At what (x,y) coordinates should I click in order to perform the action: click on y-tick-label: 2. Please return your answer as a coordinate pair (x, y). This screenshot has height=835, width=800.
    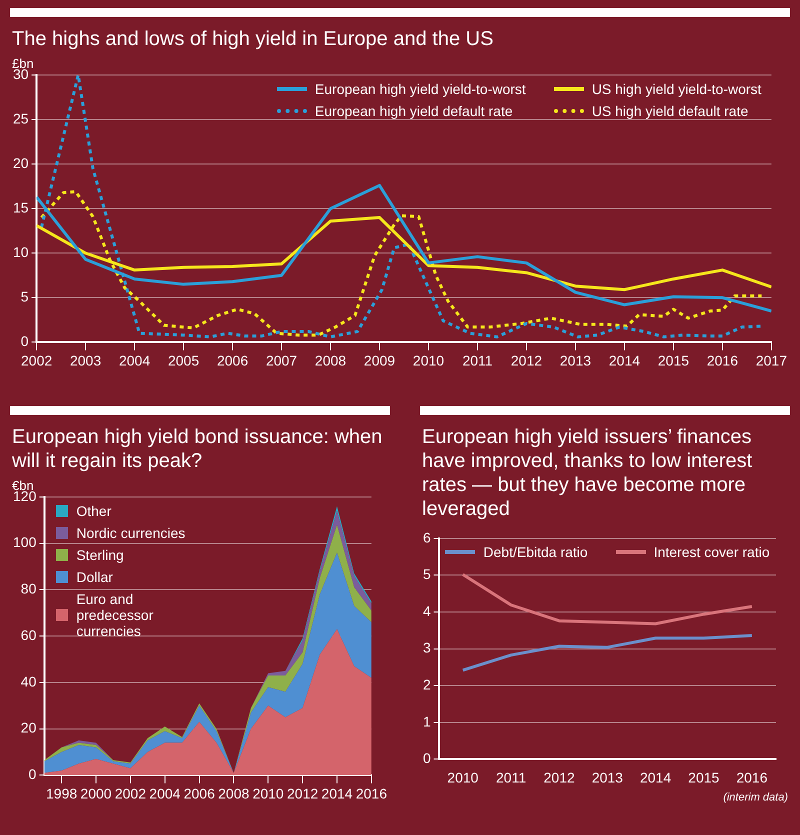
    Looking at the image, I should click on (426, 684).